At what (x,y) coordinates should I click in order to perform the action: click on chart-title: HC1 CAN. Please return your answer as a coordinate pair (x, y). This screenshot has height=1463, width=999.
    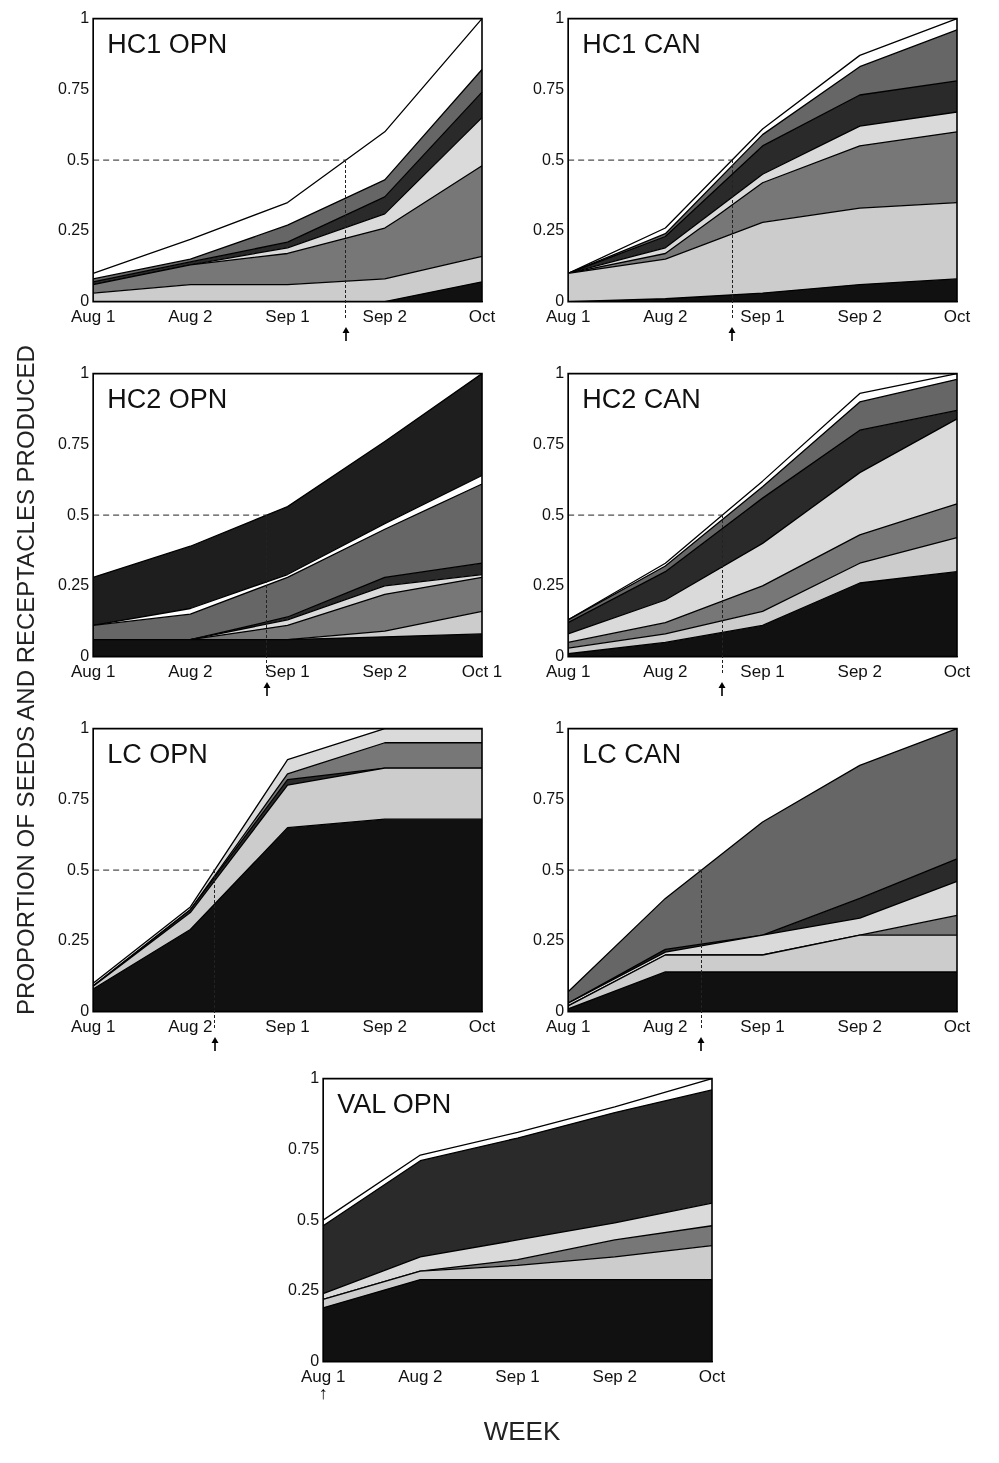
    Looking at the image, I should click on (641, 43).